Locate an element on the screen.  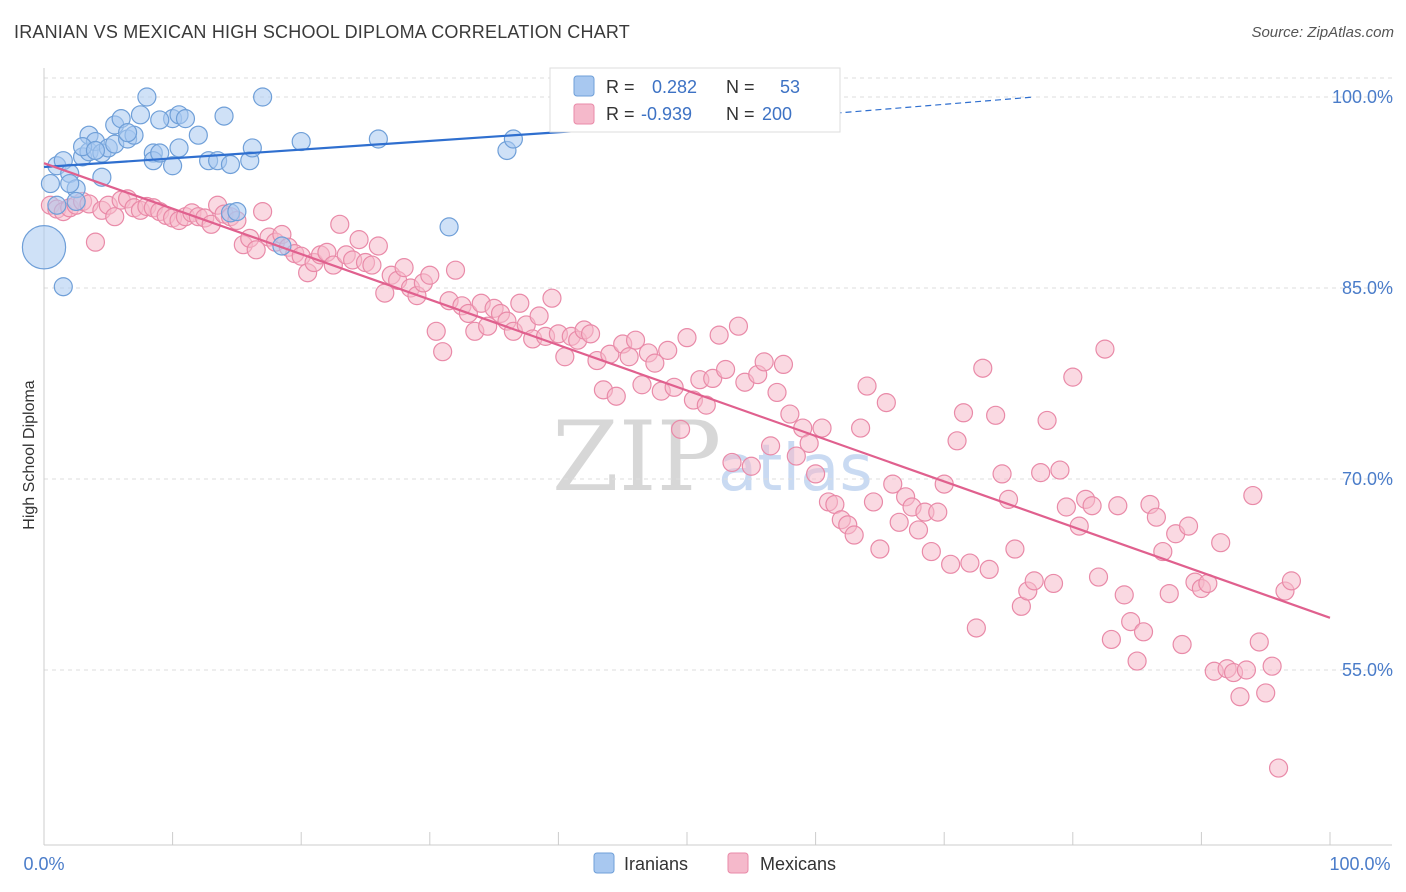
bottom-legend-swatch-mexicans is located at coordinates (738, 863).